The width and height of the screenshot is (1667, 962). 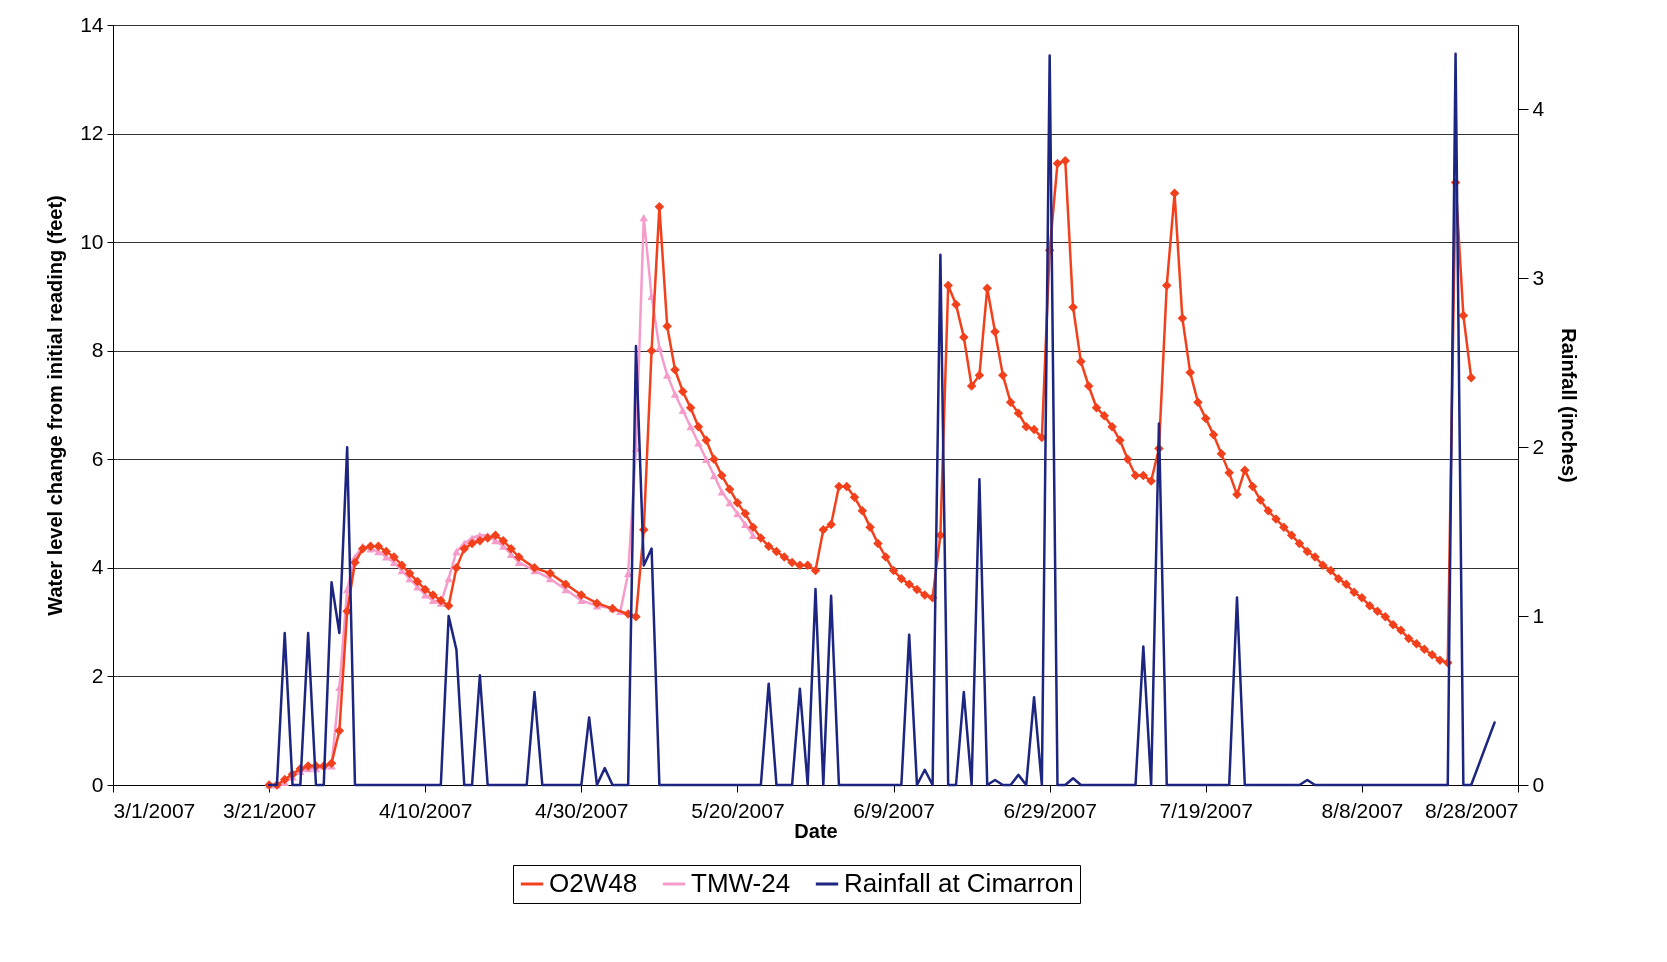 I want to click on y-tick-label: 14, so click(x=92, y=24).